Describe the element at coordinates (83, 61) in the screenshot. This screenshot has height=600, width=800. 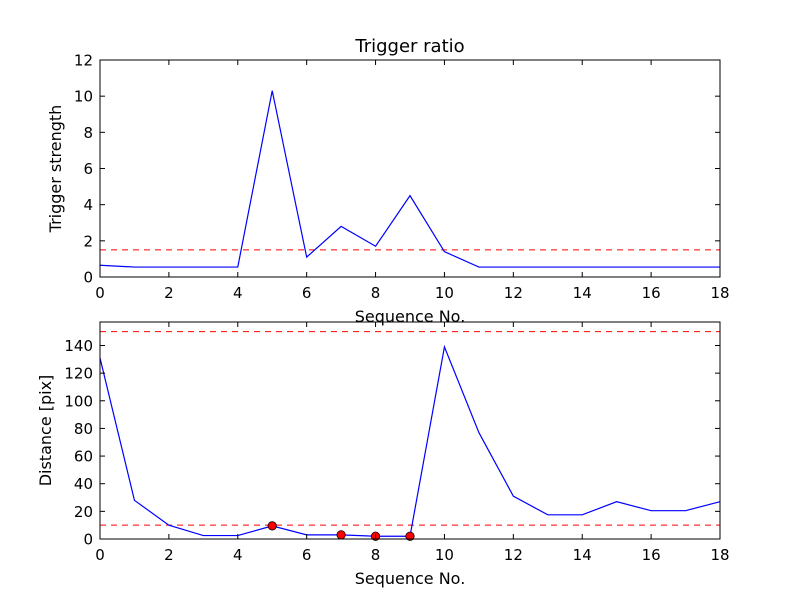
I see `y-tick-label: 12` at that location.